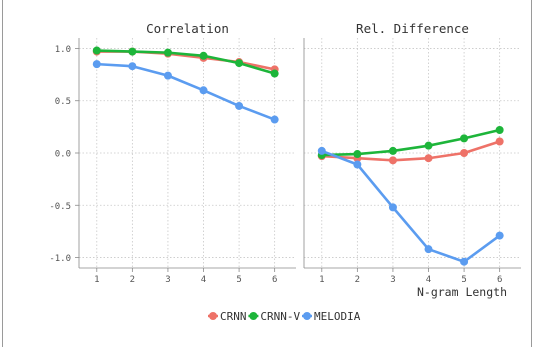 The image size is (540, 347). What do you see at coordinates (132, 280) in the screenshot?
I see `correlation-x-tick-label: 2` at bounding box center [132, 280].